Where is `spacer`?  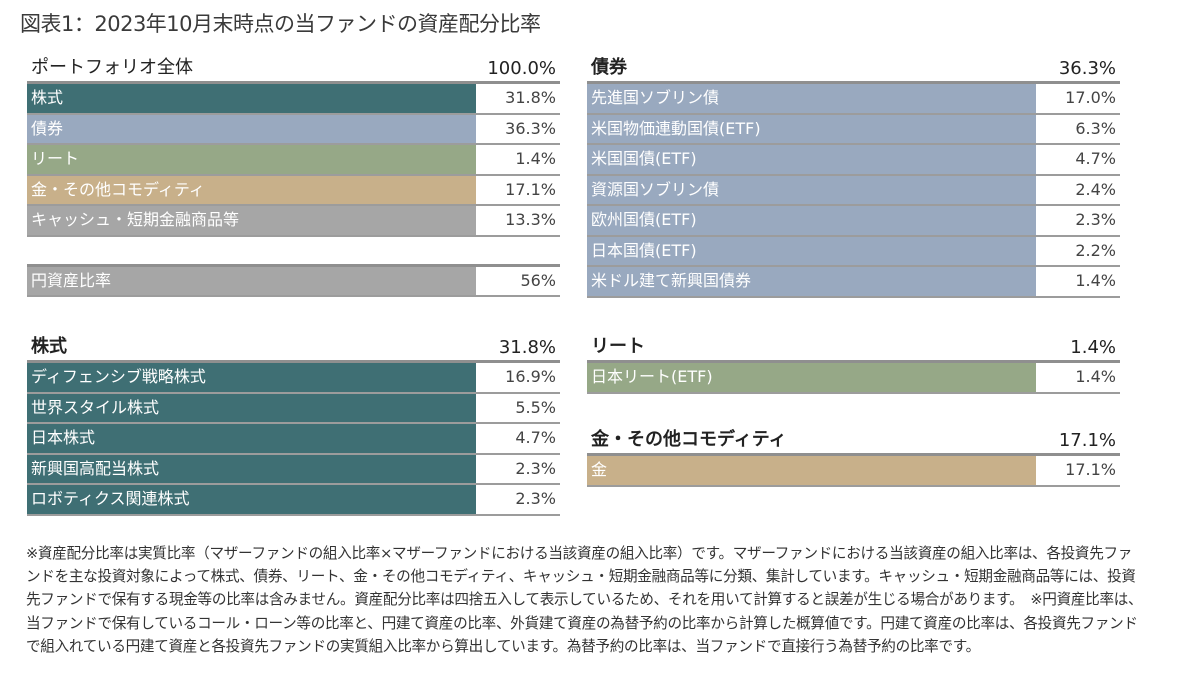
spacer is located at coordinates (293, 252).